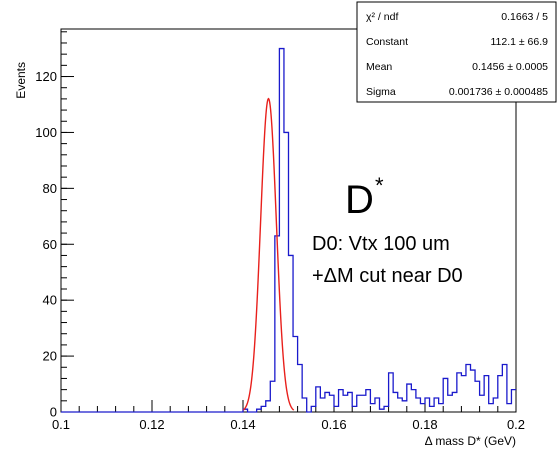  What do you see at coordinates (50, 300) in the screenshot?
I see `y-tick-label: 40` at bounding box center [50, 300].